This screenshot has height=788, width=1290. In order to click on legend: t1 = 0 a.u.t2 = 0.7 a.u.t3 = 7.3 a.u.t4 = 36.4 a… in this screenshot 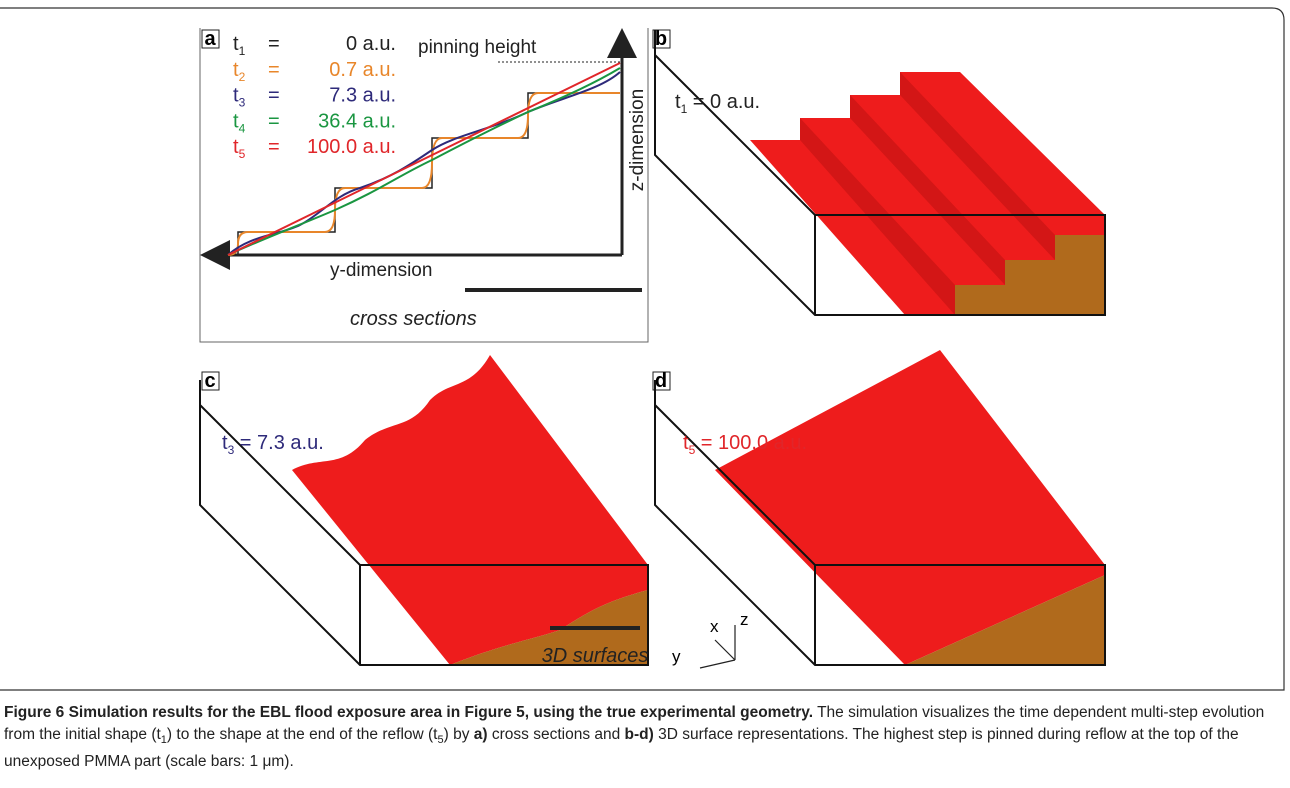, I will do `click(314, 97)`.